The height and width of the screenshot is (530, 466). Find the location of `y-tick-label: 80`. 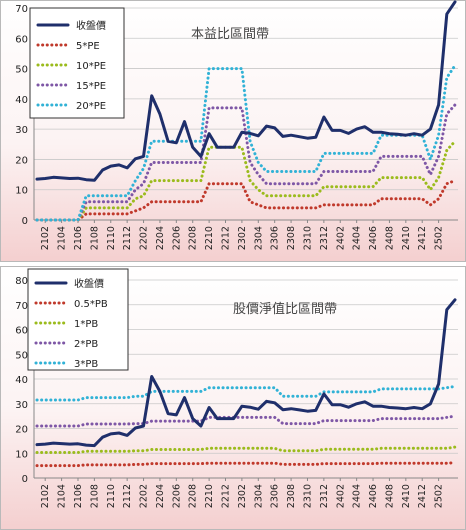

y-tick-label: 80 is located at coordinates (21, 281).